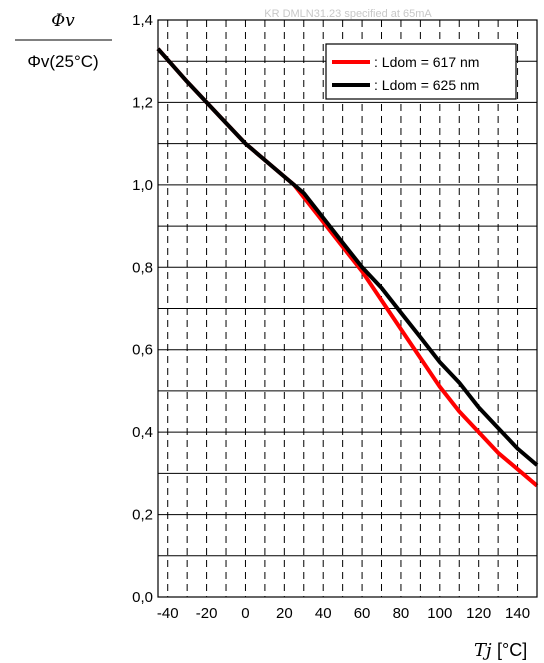  I want to click on y-tick-label: 1,0, so click(142, 185).